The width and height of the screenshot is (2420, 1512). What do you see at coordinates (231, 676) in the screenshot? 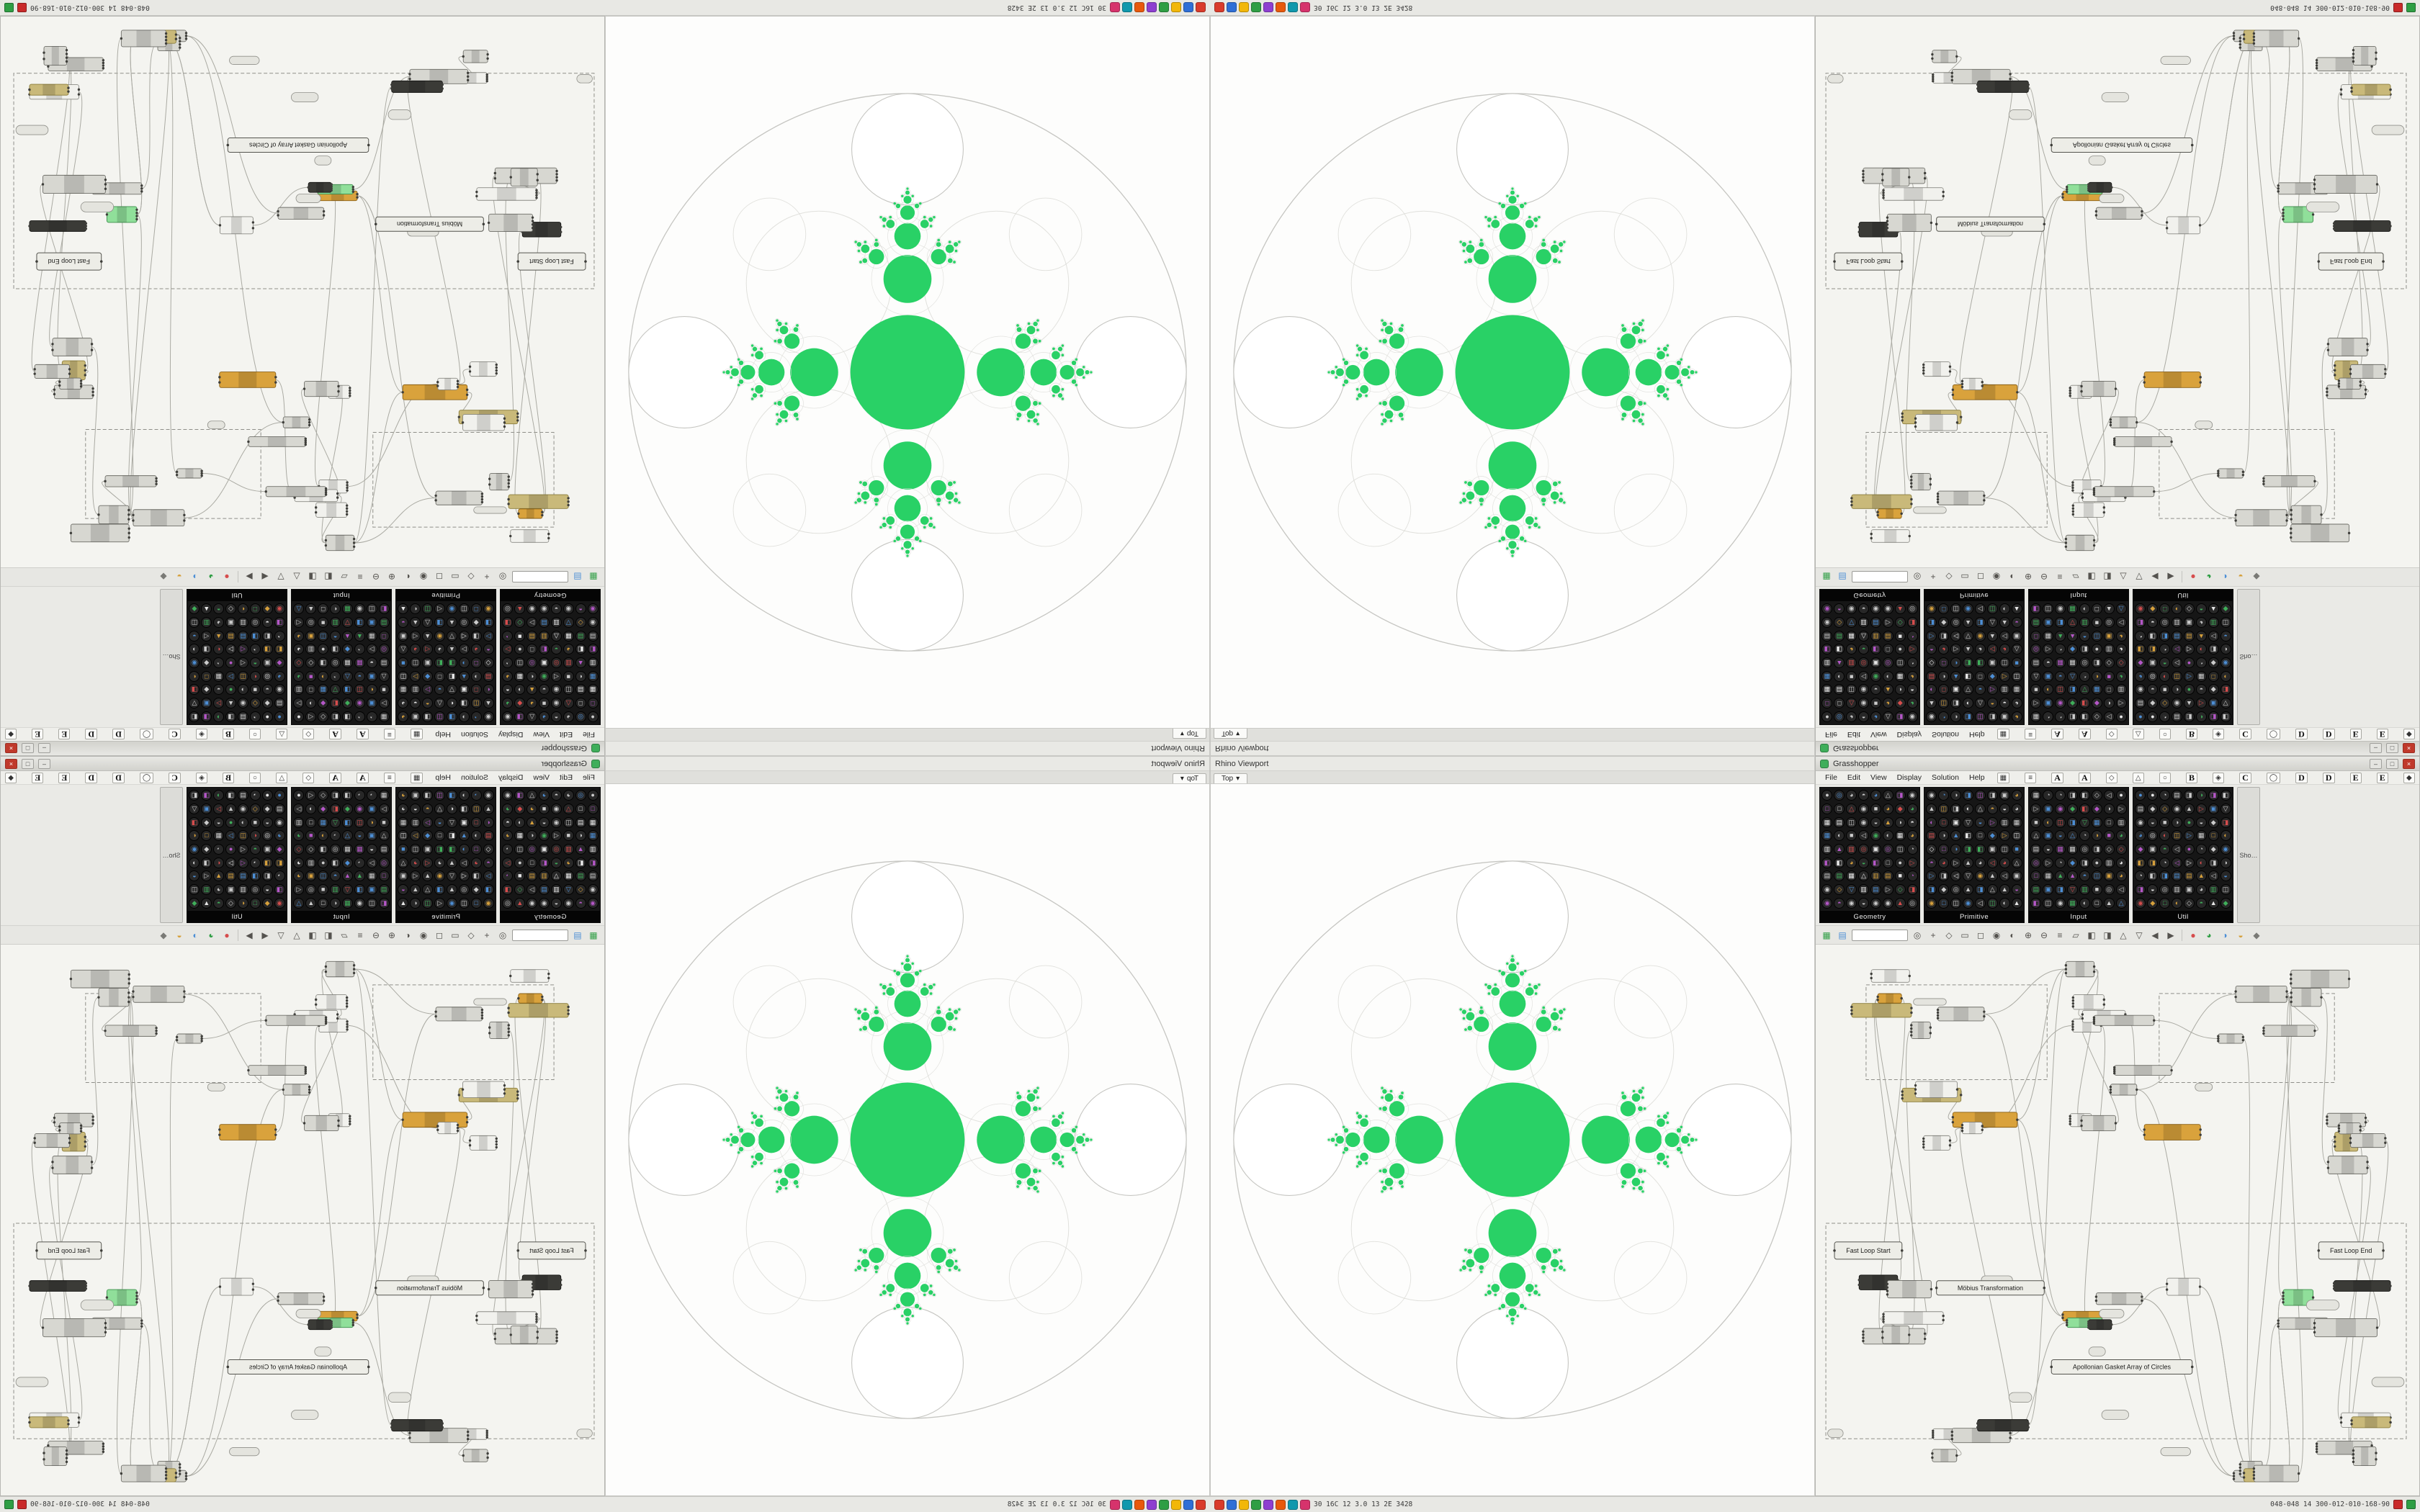
I see `component-icon: ▷` at bounding box center [231, 676].